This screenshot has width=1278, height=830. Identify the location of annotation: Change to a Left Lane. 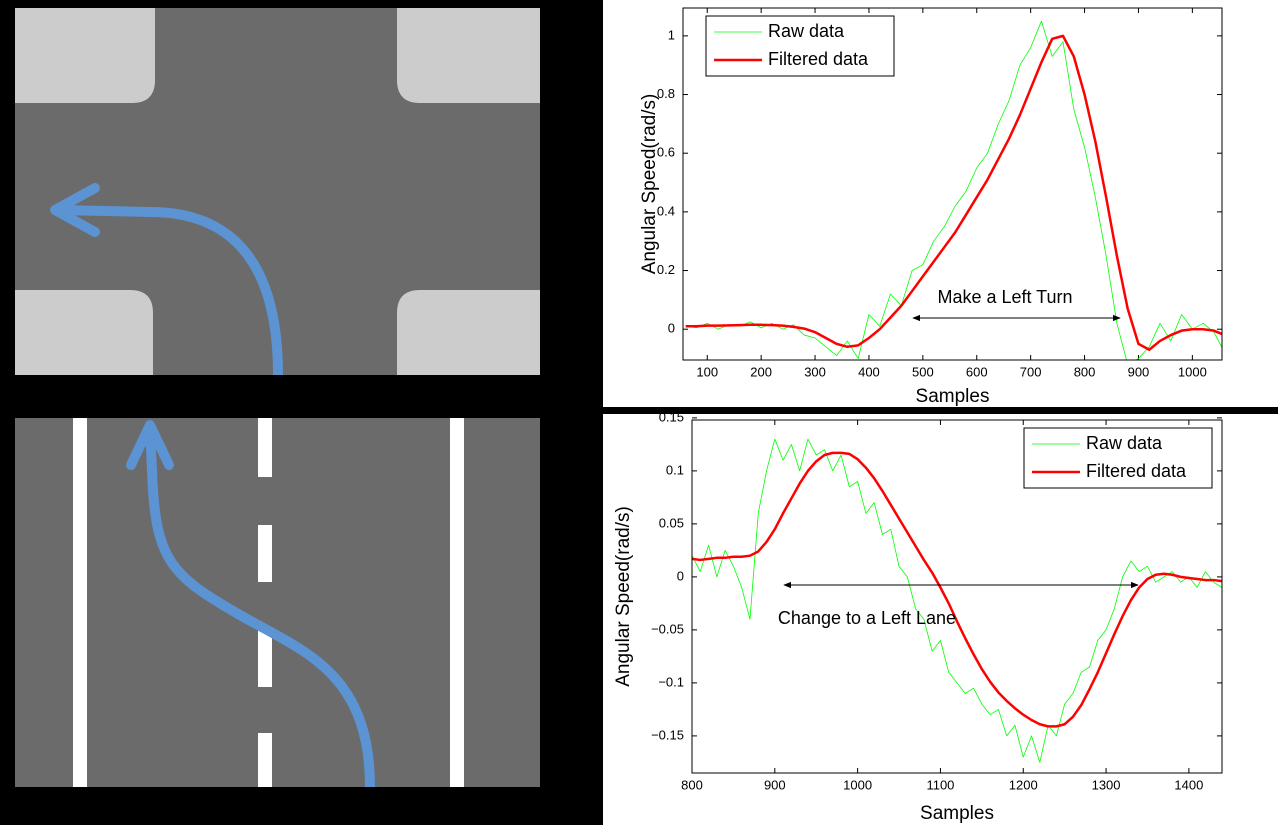
(867, 618).